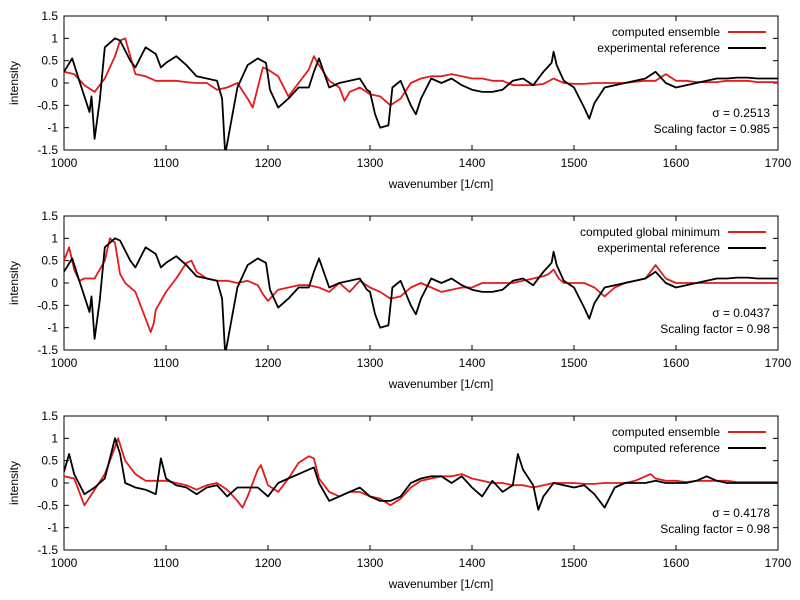 The height and width of the screenshot is (600, 800). I want to click on legend-label: computed global minimum, so click(650, 232).